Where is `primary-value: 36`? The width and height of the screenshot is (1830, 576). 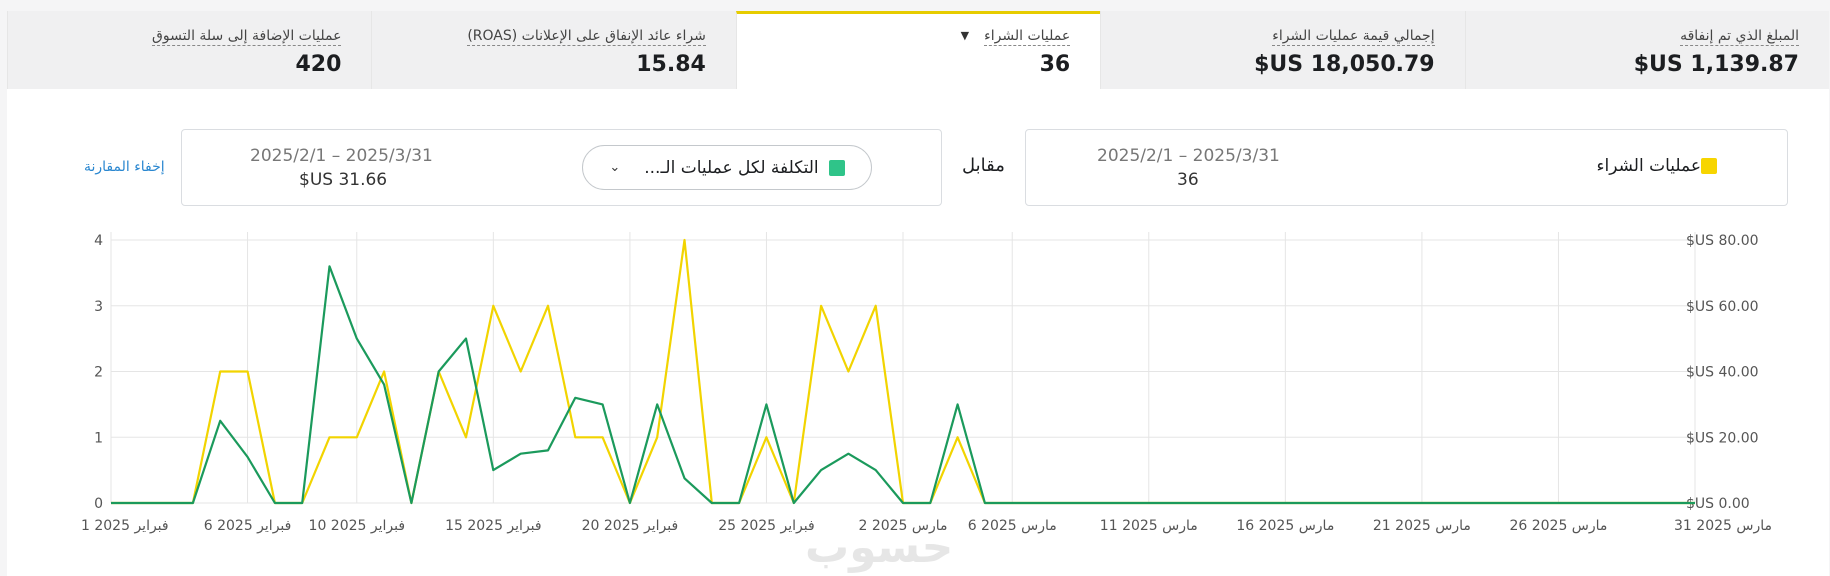
primary-value: 36 is located at coordinates (1188, 180).